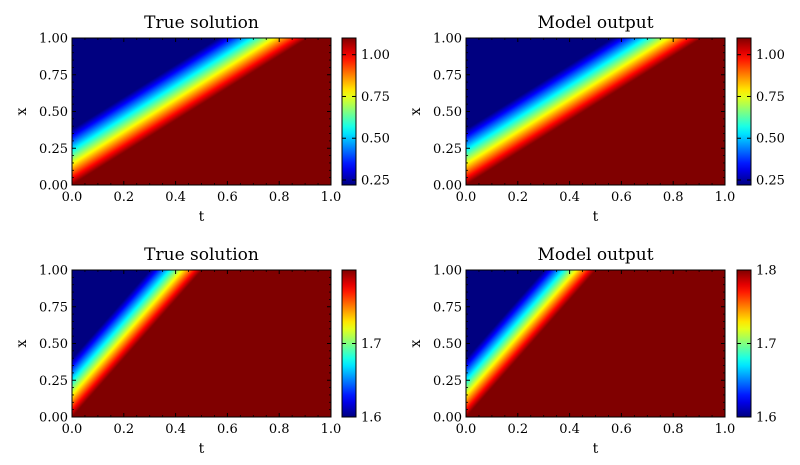 The width and height of the screenshot is (800, 465). I want to click on colorbar-tick-label: 1.8, so click(766, 271).